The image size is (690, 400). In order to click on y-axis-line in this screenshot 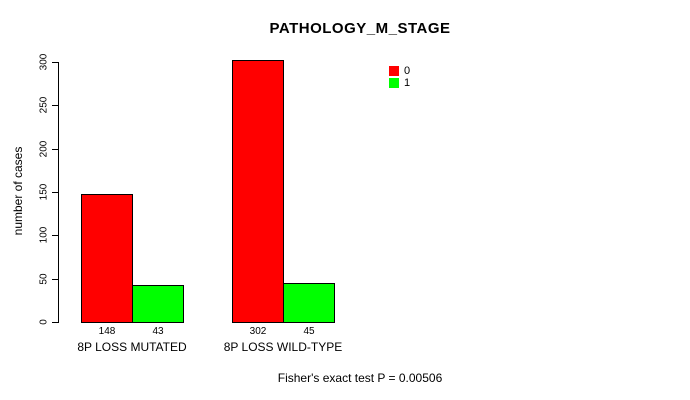, I will do `click(58, 192)`.